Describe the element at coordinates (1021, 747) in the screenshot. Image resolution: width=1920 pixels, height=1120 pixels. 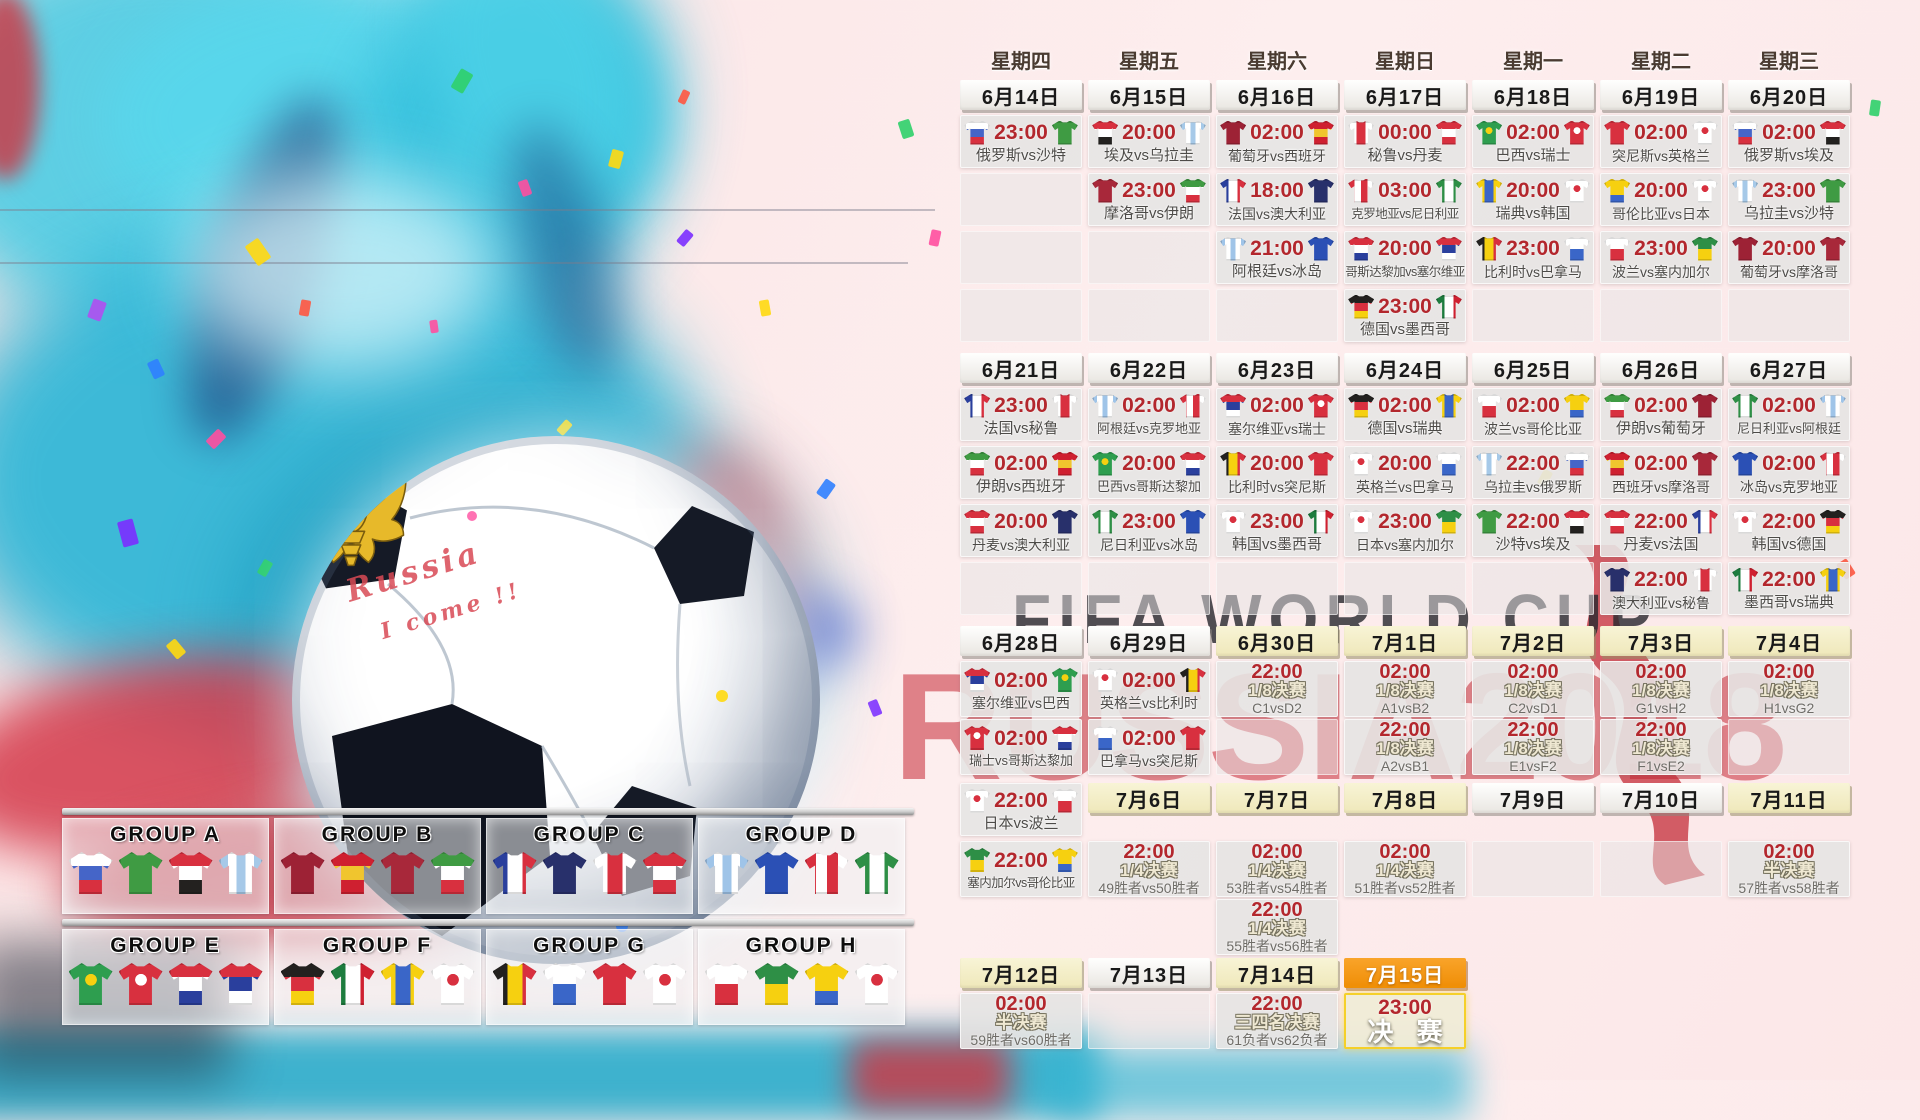
I see `match-cell: 02:00 瑞士vs哥斯达黎加` at that location.